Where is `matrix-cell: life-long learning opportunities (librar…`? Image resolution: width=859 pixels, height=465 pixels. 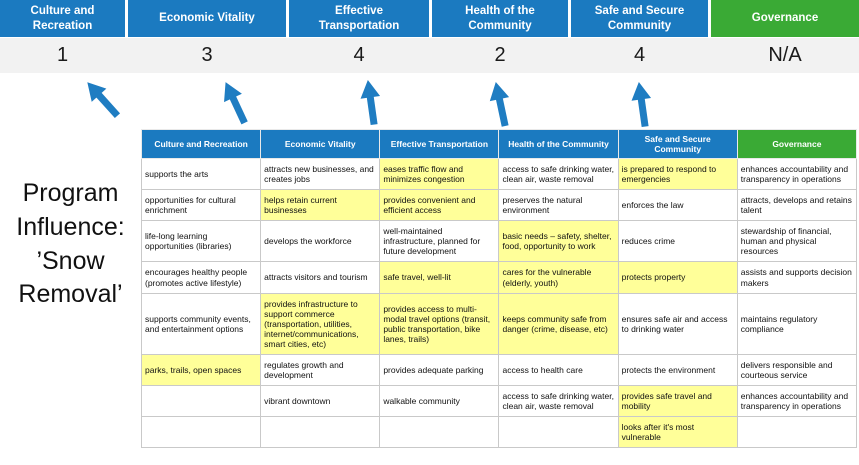 matrix-cell: life-long learning opportunities (librar… is located at coordinates (201, 241).